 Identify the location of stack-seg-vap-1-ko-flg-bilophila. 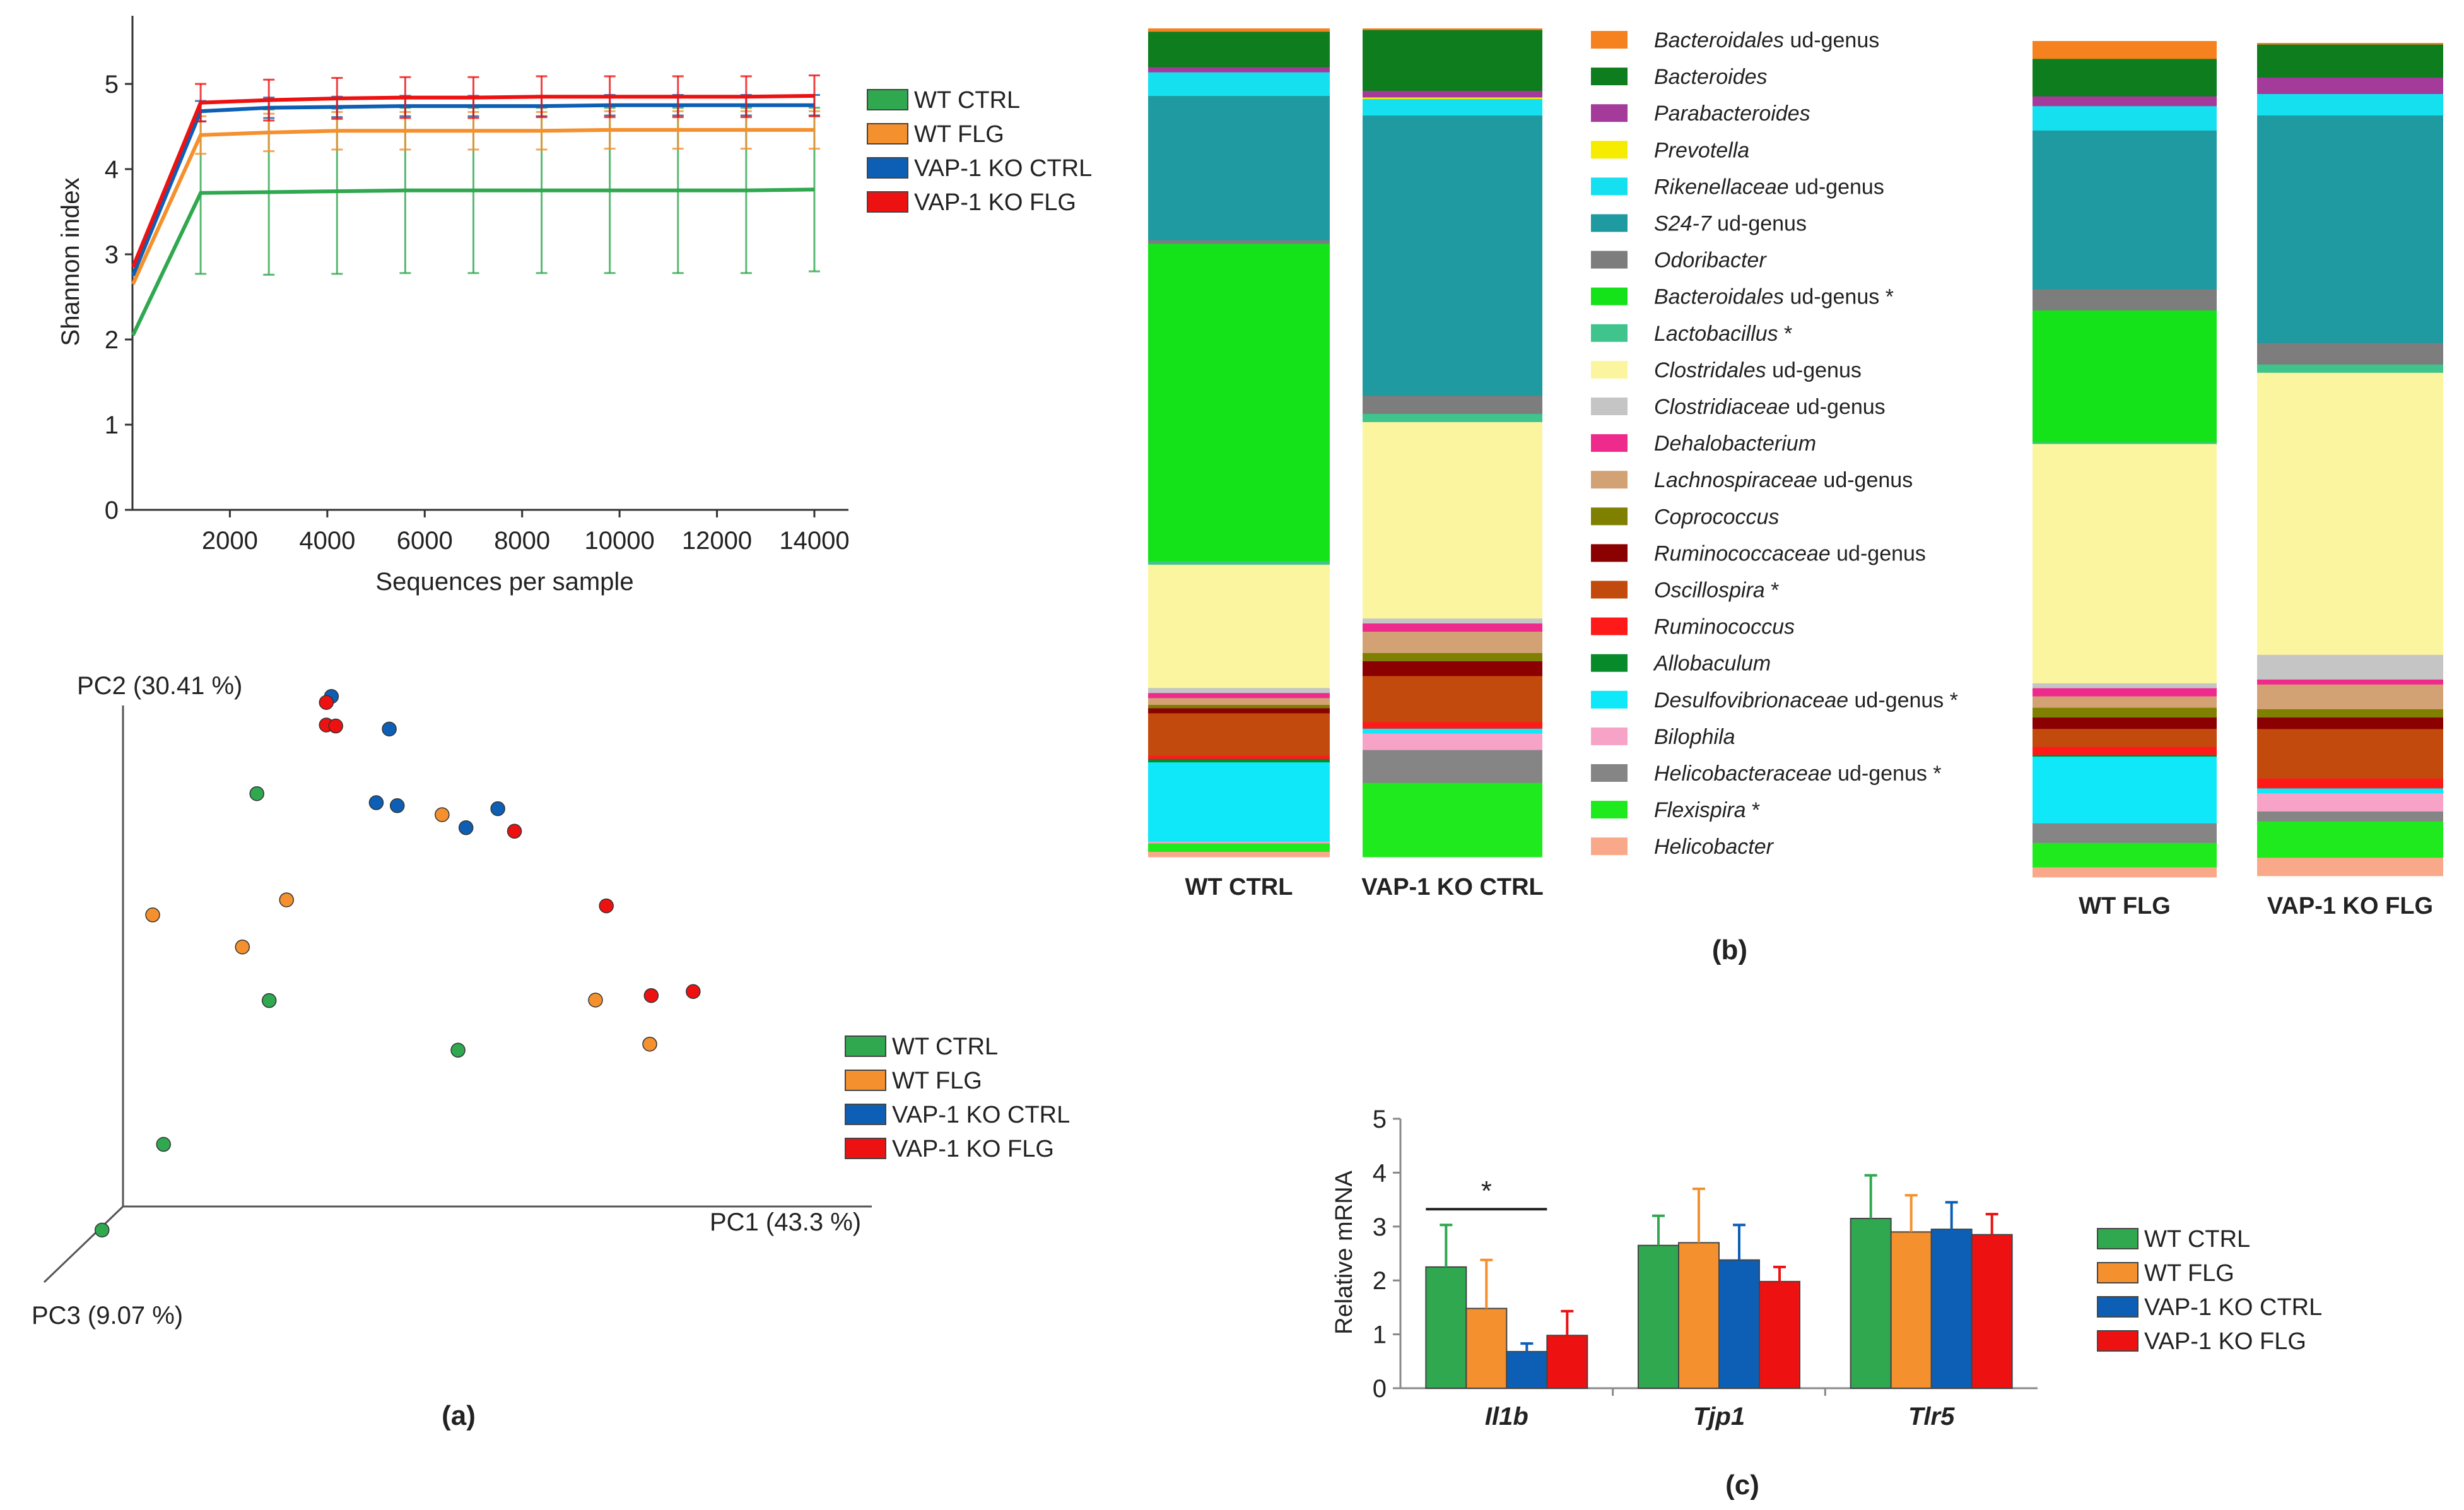
(2350, 802).